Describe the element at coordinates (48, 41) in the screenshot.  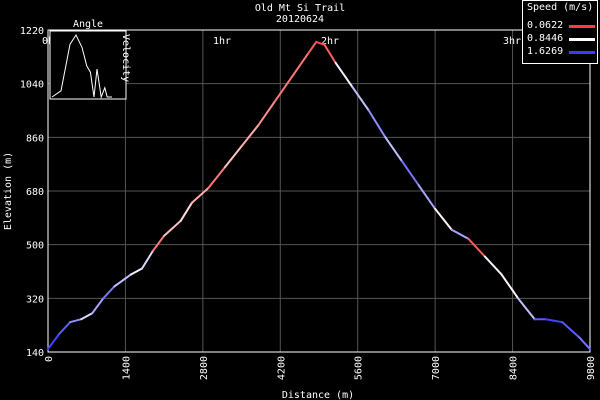
I see `time-tick-label: 0h` at that location.